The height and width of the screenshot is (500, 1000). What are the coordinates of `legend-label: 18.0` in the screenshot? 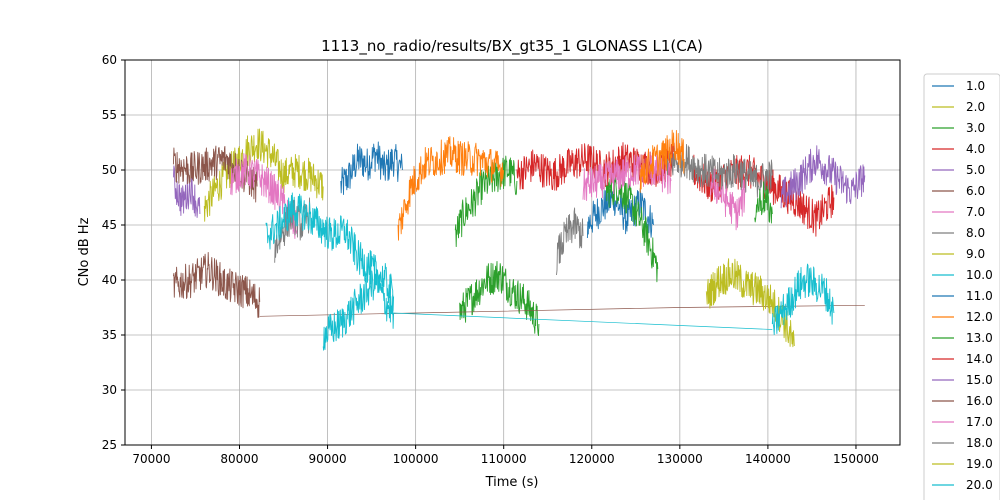 It's located at (979, 443).